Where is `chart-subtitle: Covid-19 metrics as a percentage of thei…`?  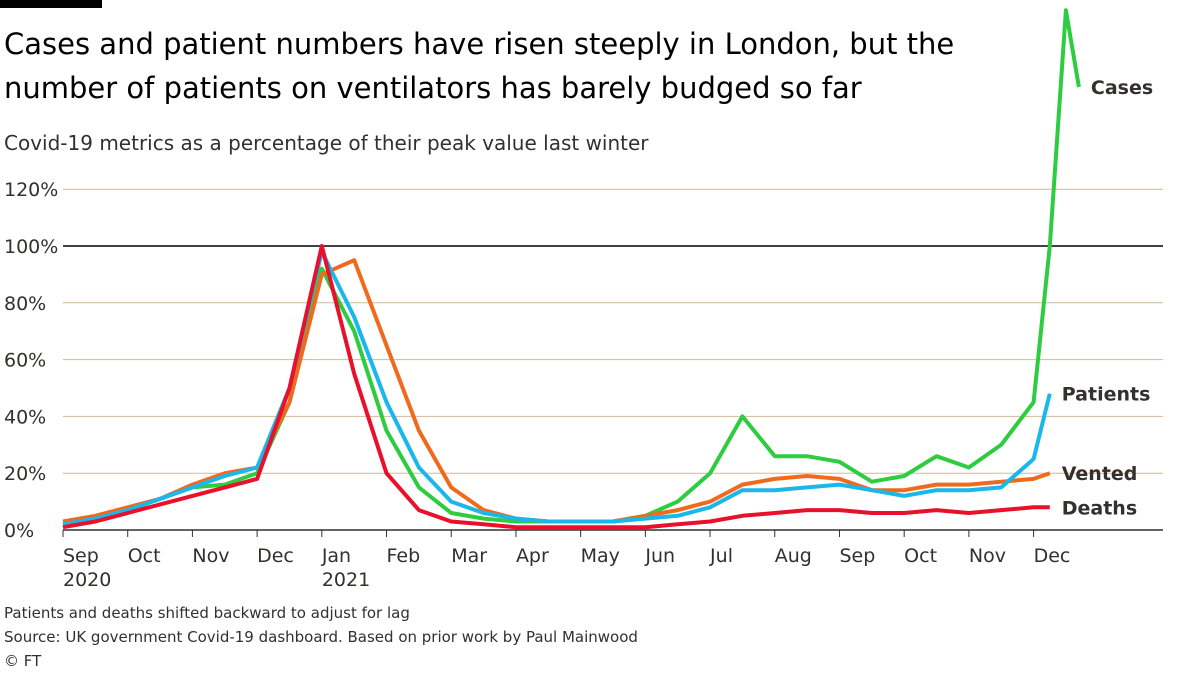
chart-subtitle: Covid-19 metrics as a percentage of thei… is located at coordinates (326, 143).